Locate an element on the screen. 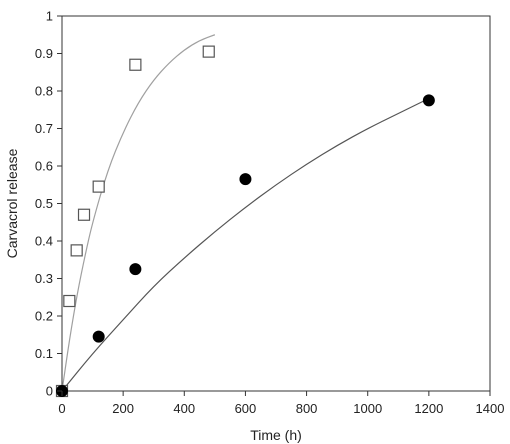 The height and width of the screenshot is (444, 510). y-tick-label: 0.7 is located at coordinates (44, 128).